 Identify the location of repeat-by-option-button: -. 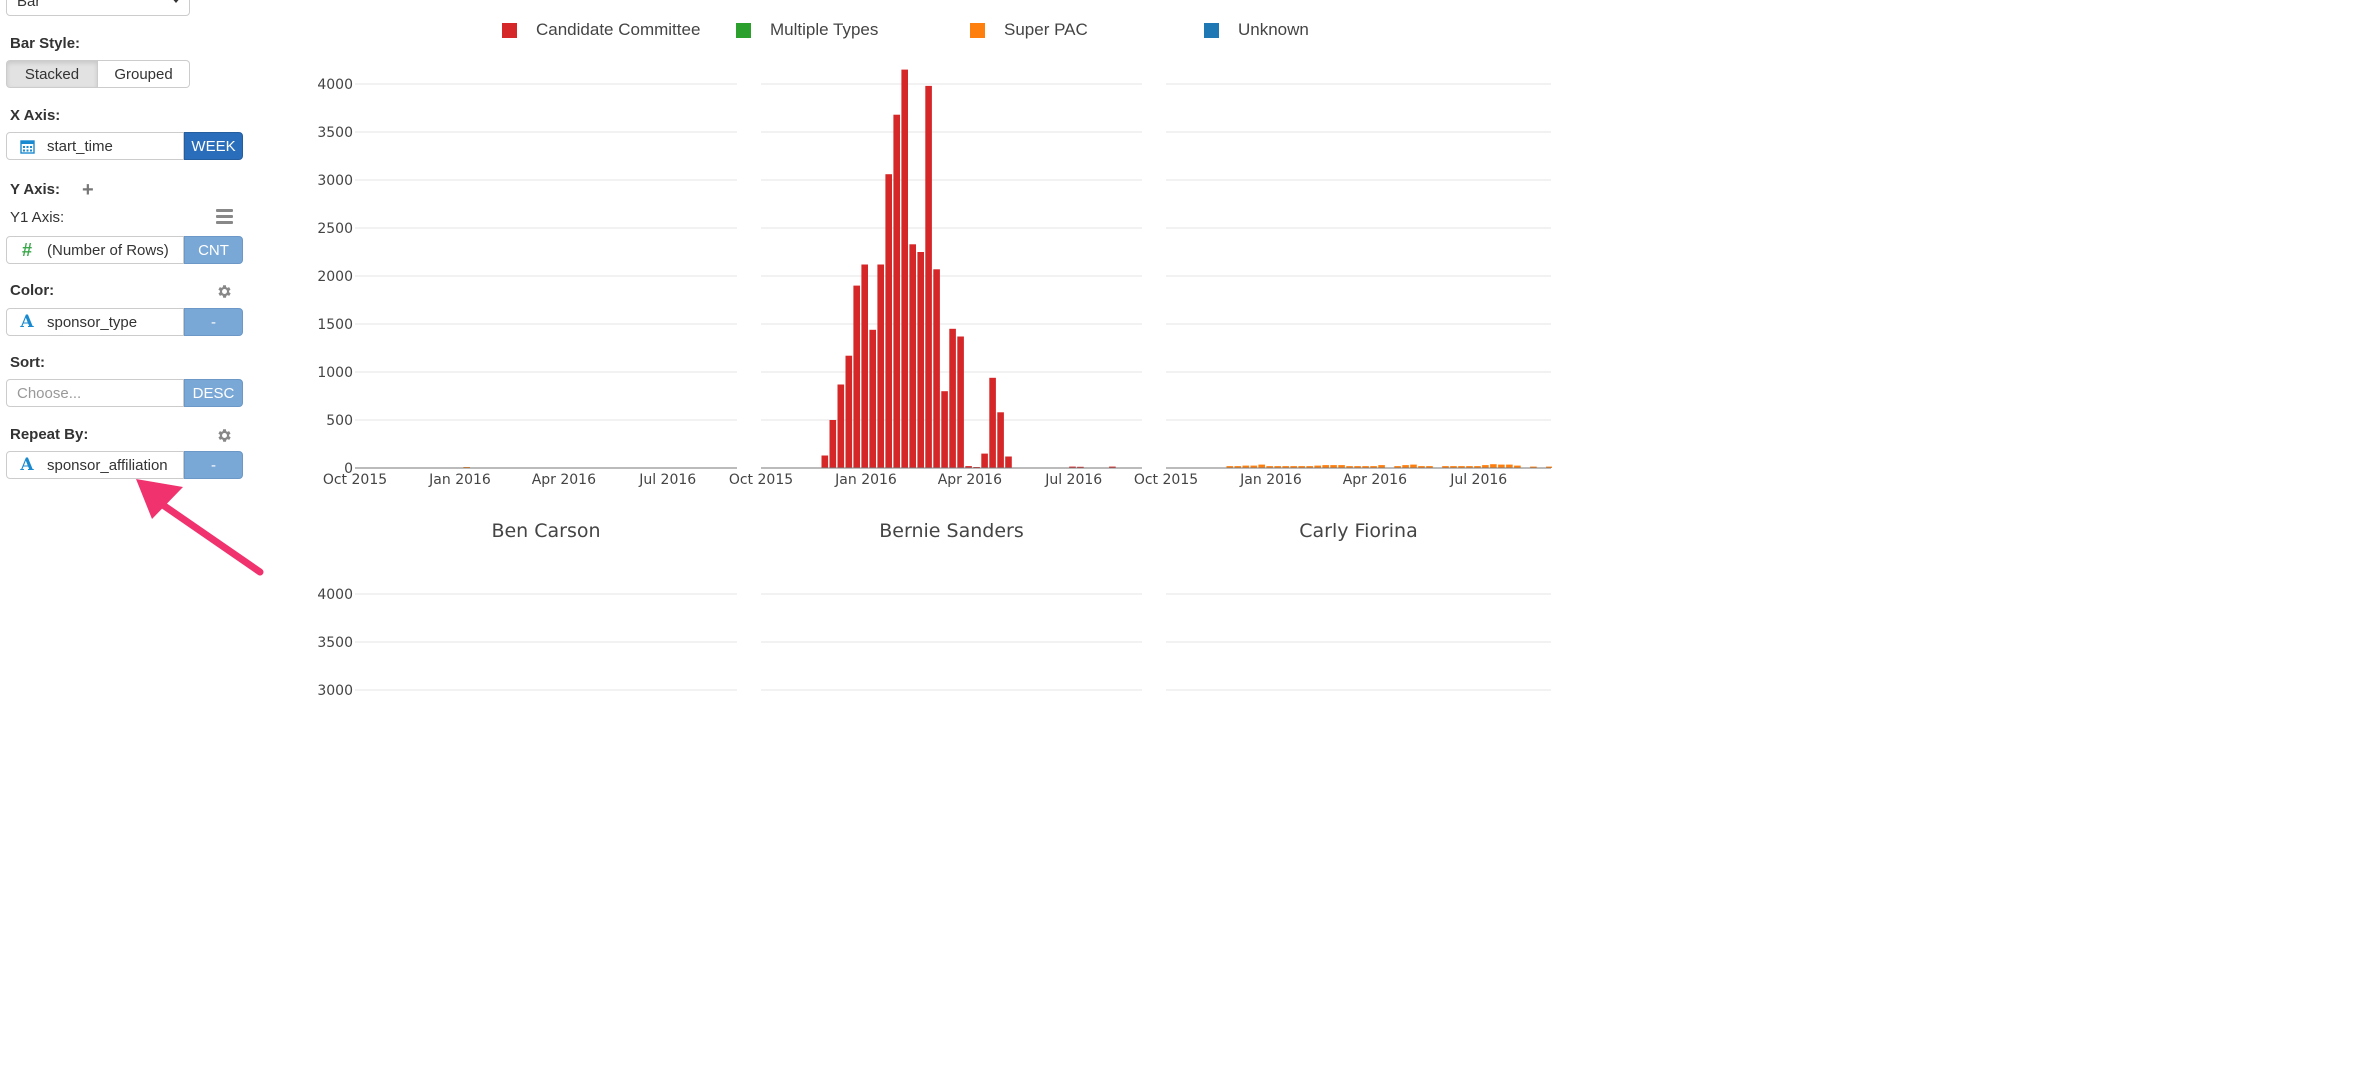
(213, 465).